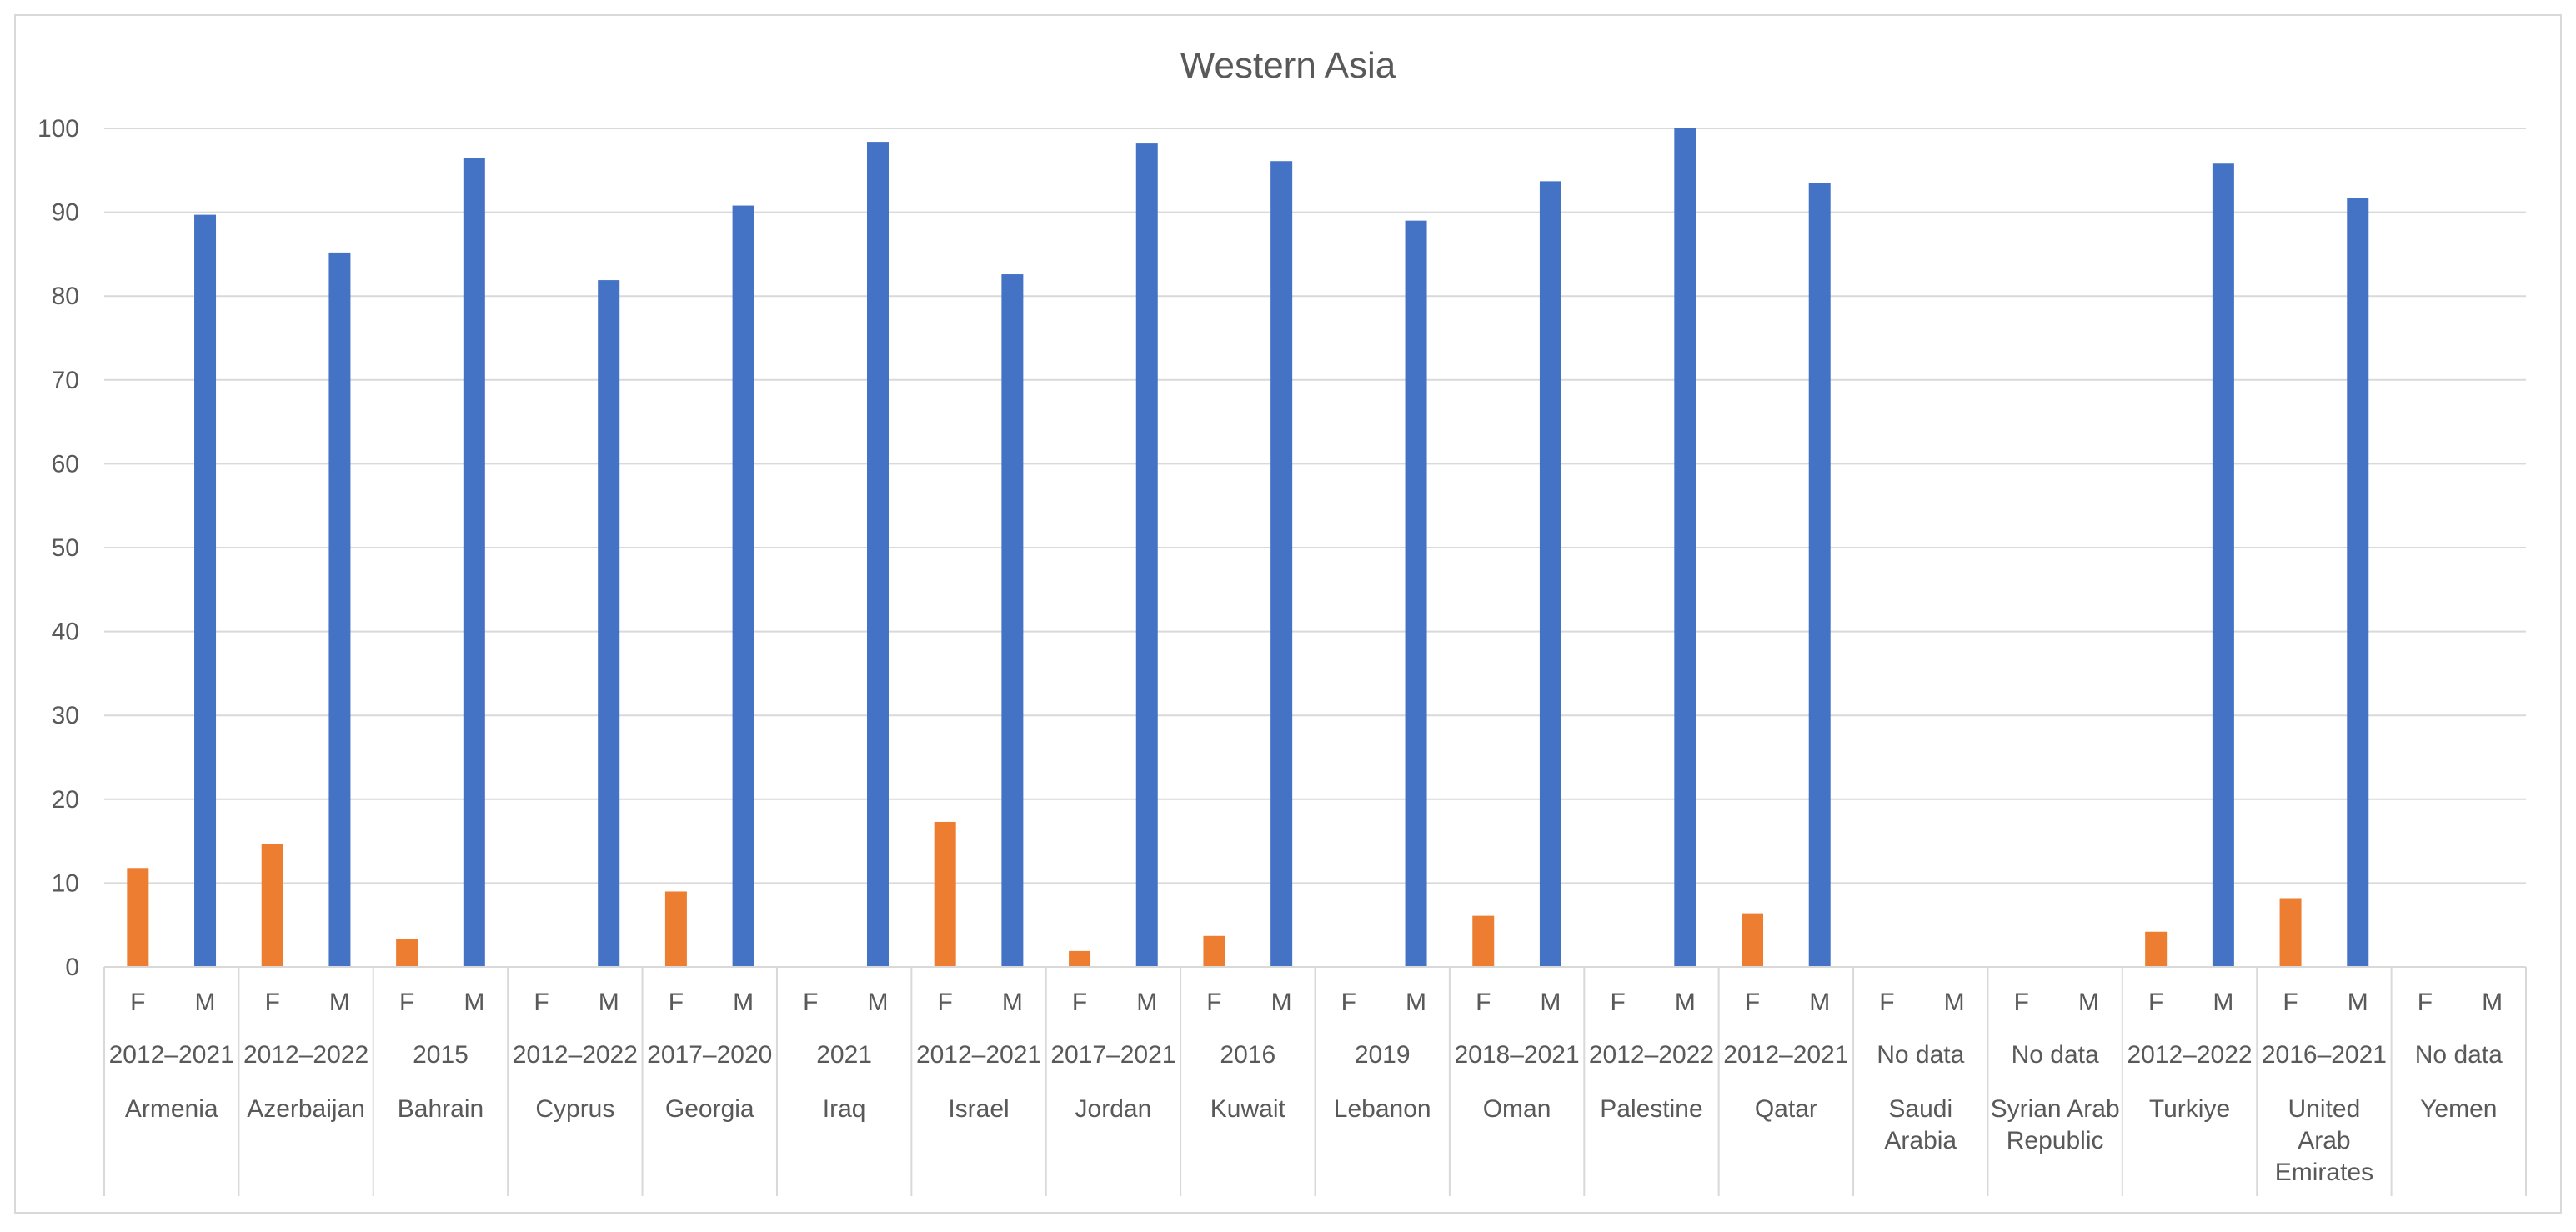  What do you see at coordinates (65, 715) in the screenshot?
I see `y-tick-label: 30` at bounding box center [65, 715].